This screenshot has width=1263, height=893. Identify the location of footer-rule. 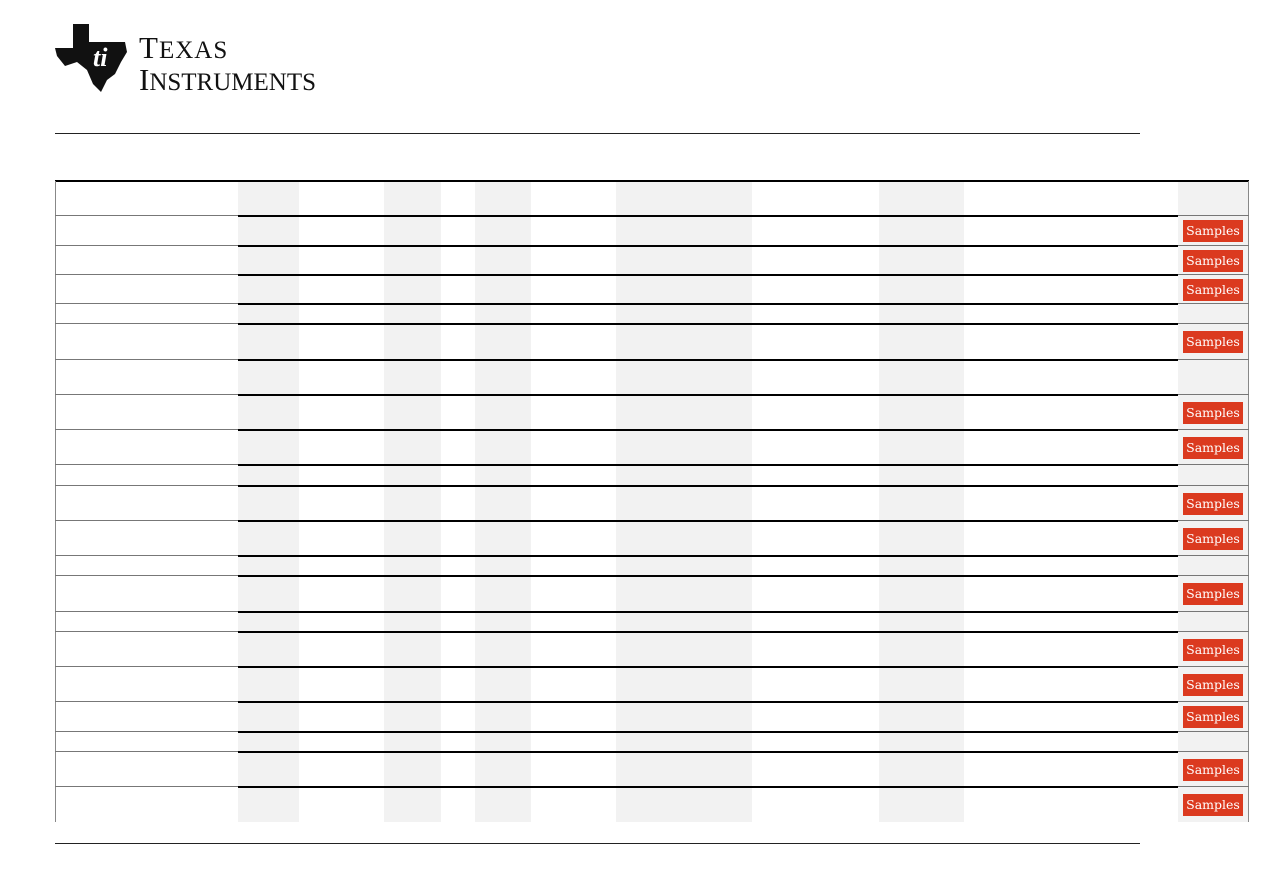
(597, 843).